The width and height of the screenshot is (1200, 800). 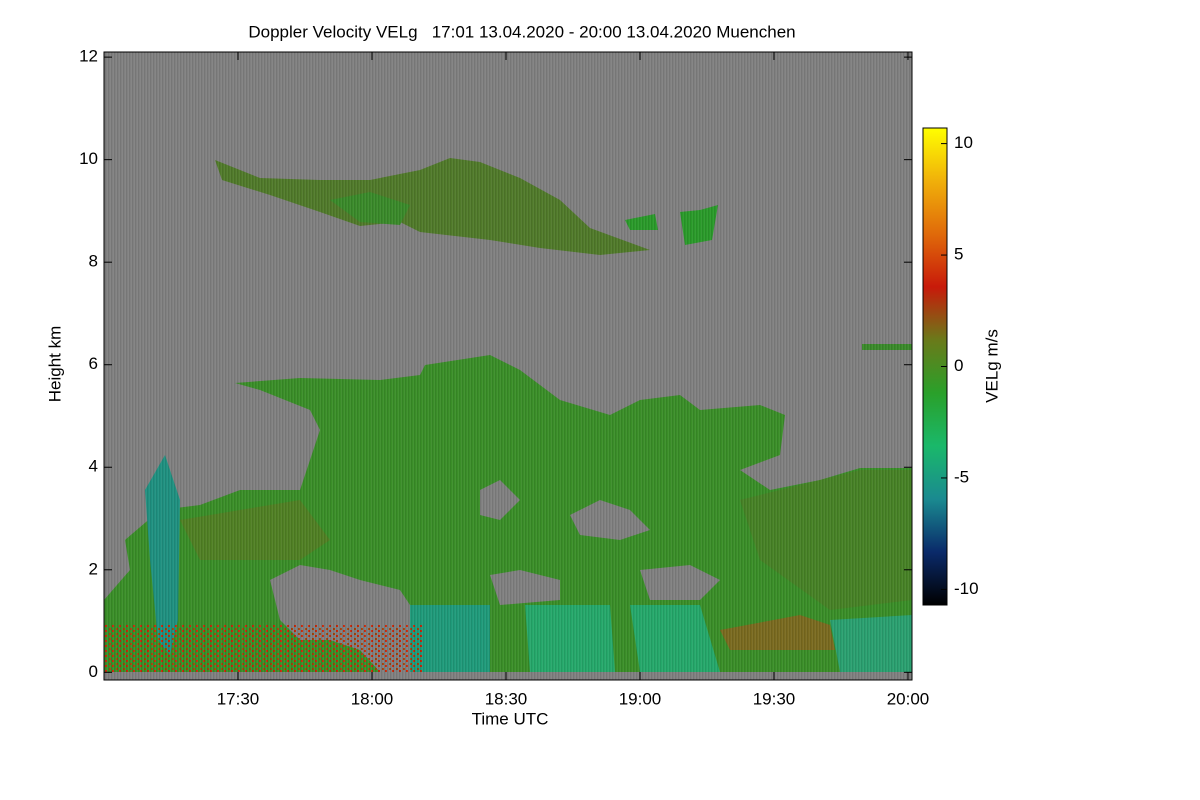 I want to click on y-tick-label: 8, so click(x=93, y=261).